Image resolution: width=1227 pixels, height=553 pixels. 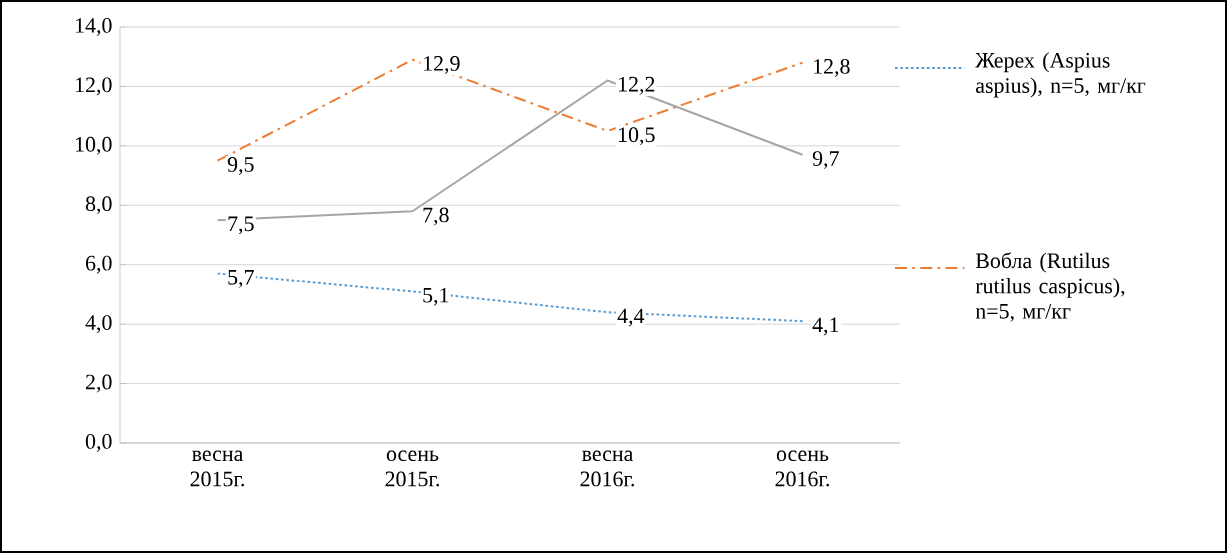 What do you see at coordinates (825, 326) in the screenshot?
I see `data-label: 4,1` at bounding box center [825, 326].